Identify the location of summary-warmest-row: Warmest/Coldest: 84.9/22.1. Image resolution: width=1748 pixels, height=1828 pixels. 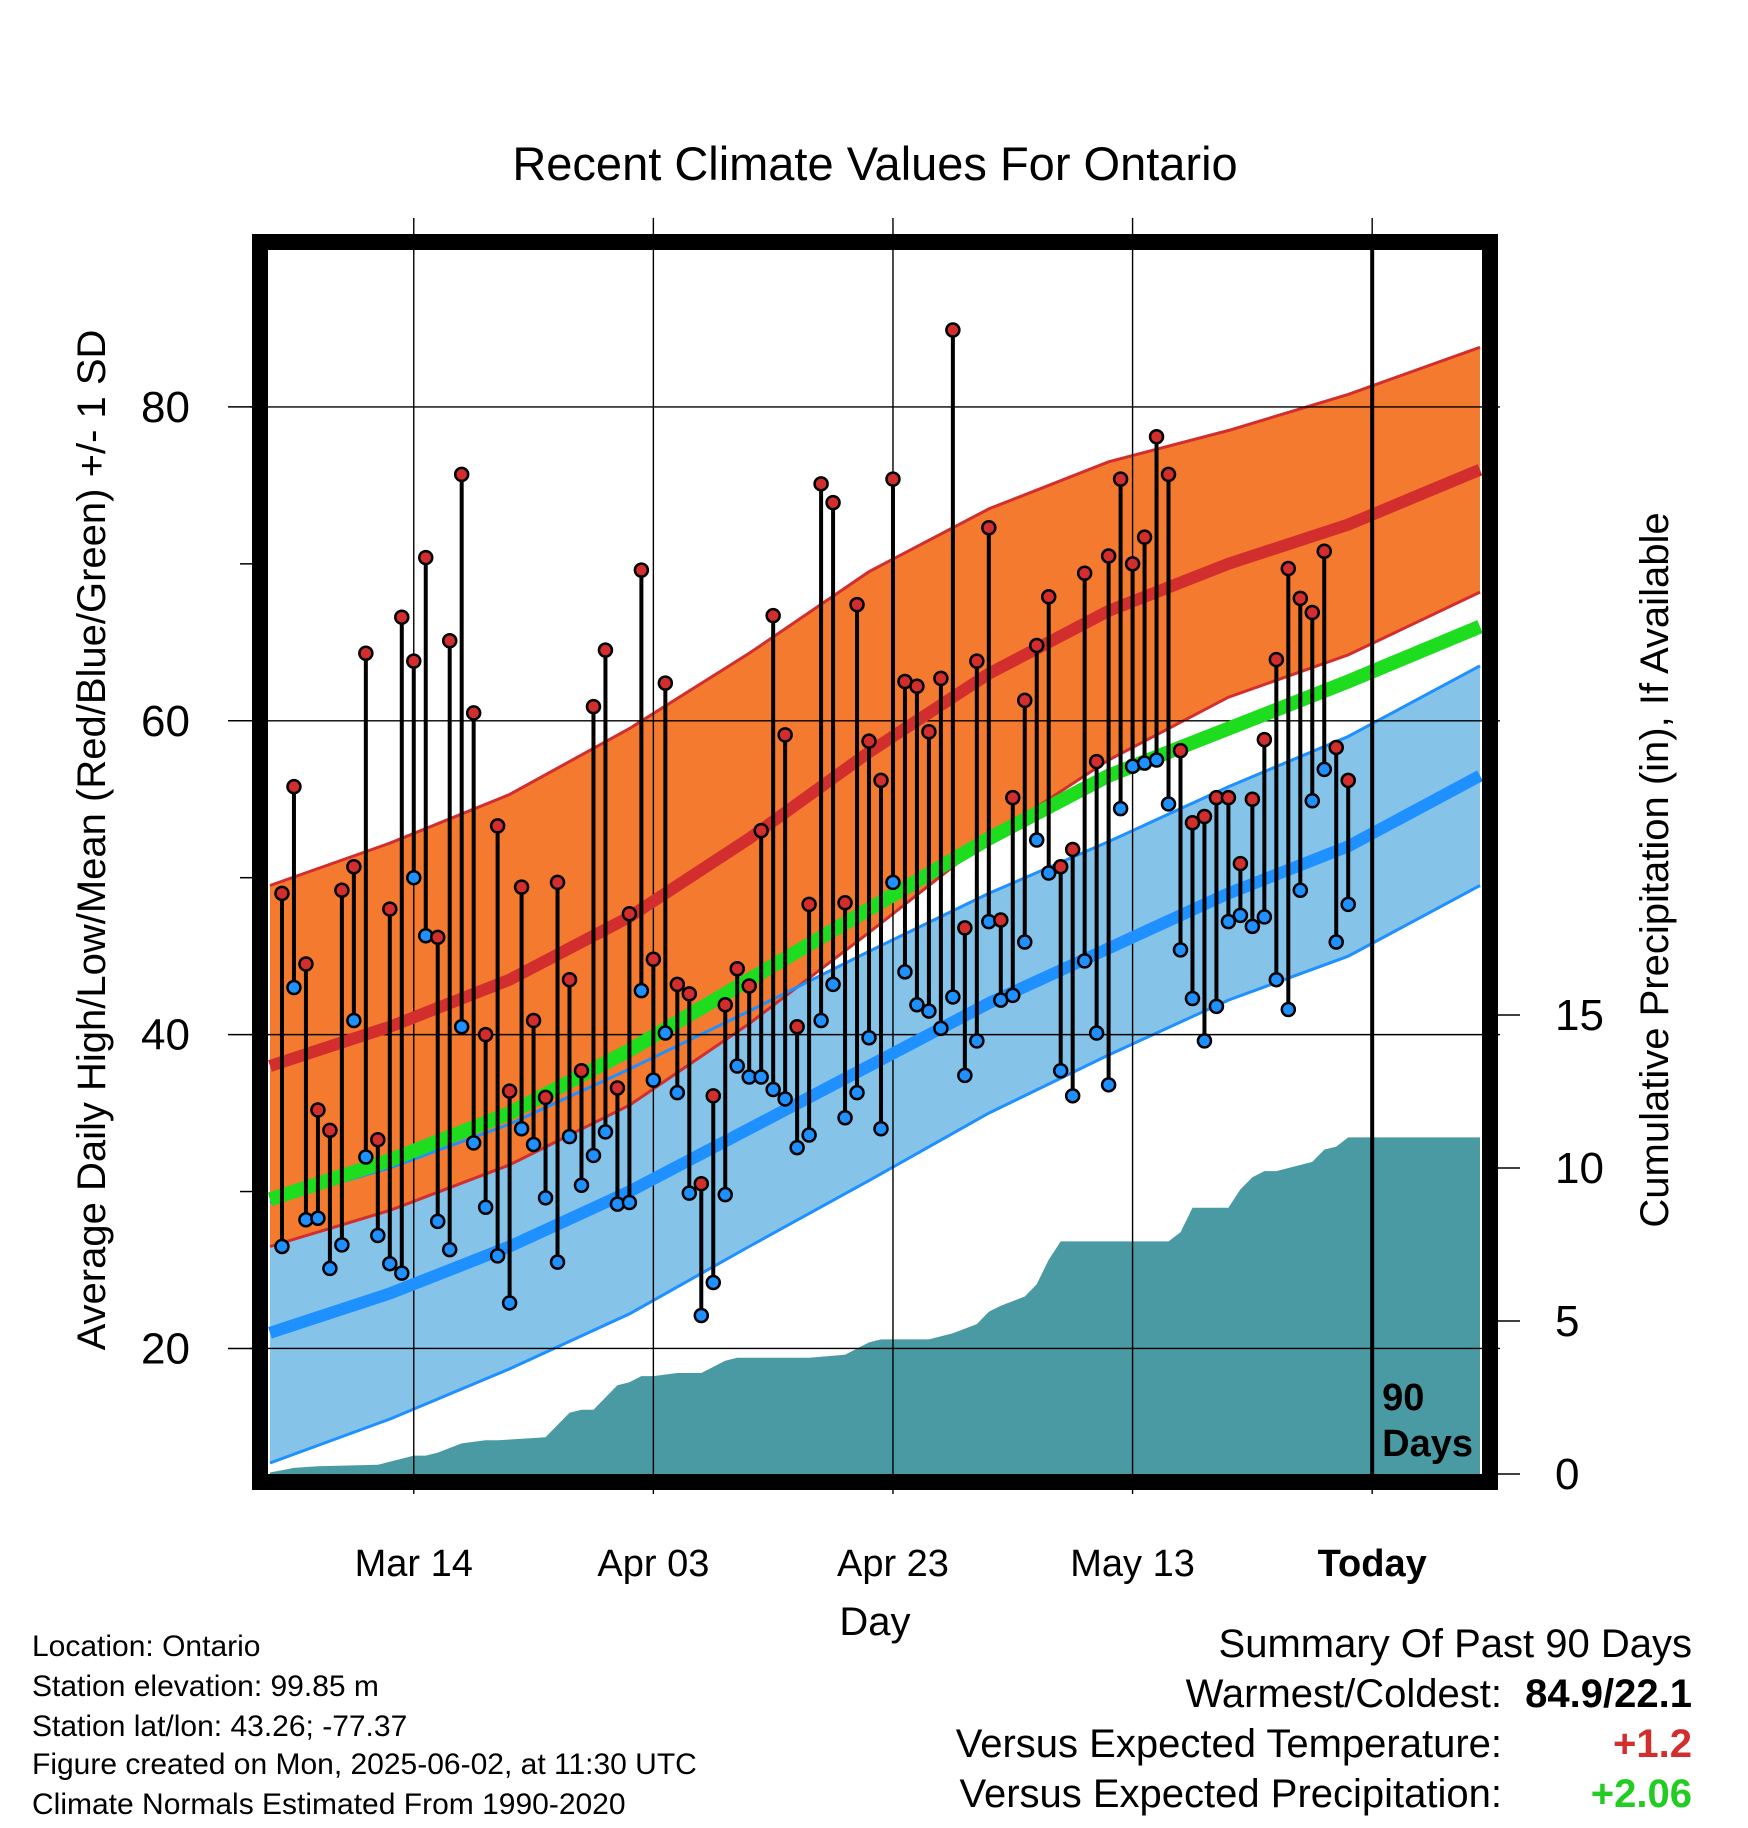
(1439, 1694).